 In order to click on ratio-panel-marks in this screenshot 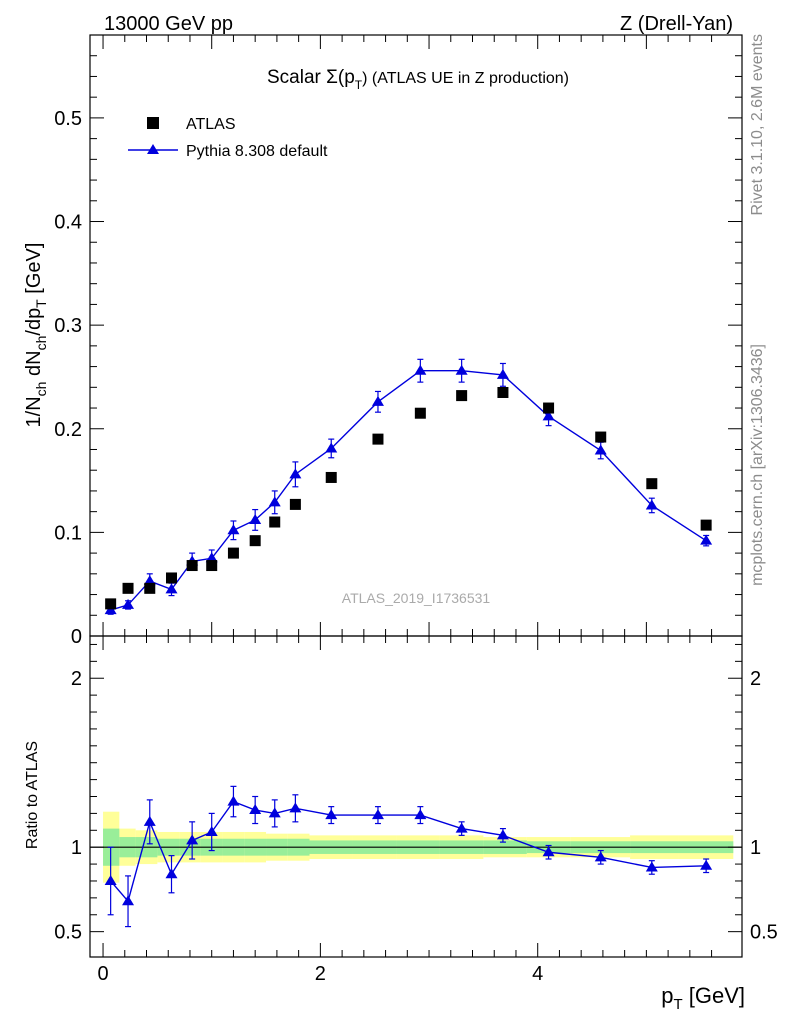, I will do `click(408, 856)`.